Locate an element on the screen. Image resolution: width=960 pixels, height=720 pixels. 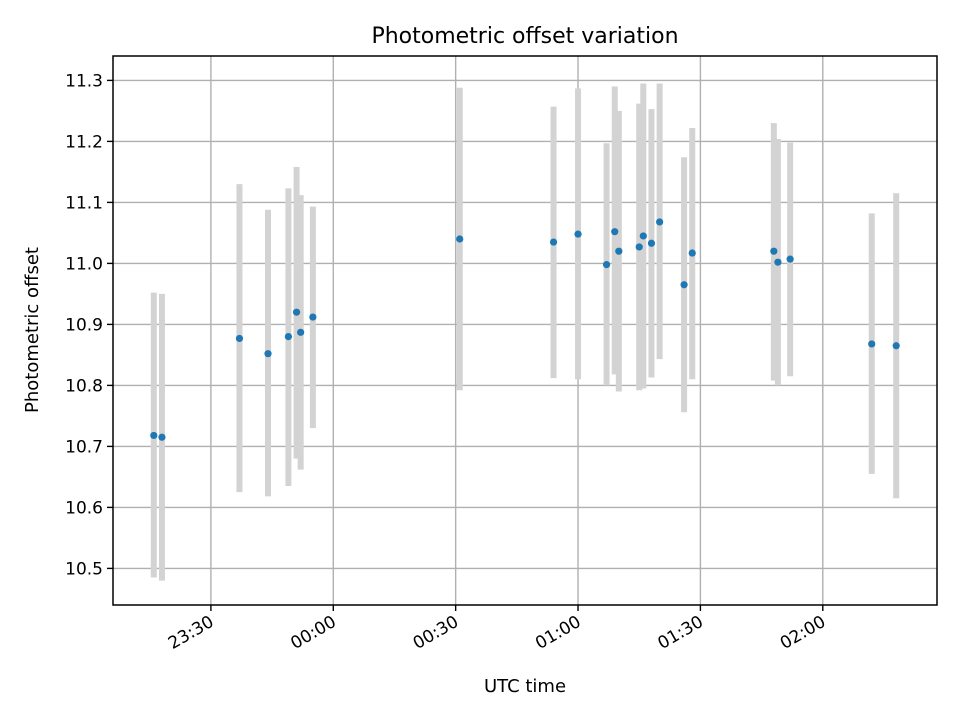
y-tick-label: 10.7 is located at coordinates (84, 447).